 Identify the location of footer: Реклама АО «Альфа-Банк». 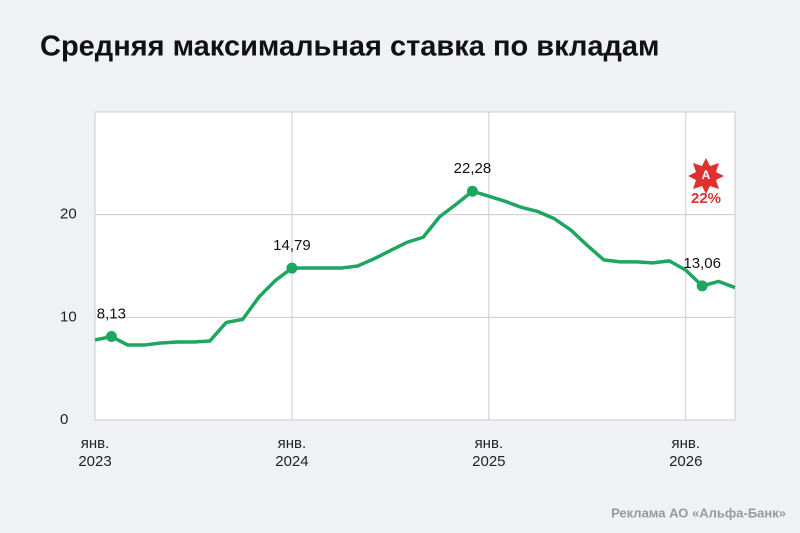
(698, 512).